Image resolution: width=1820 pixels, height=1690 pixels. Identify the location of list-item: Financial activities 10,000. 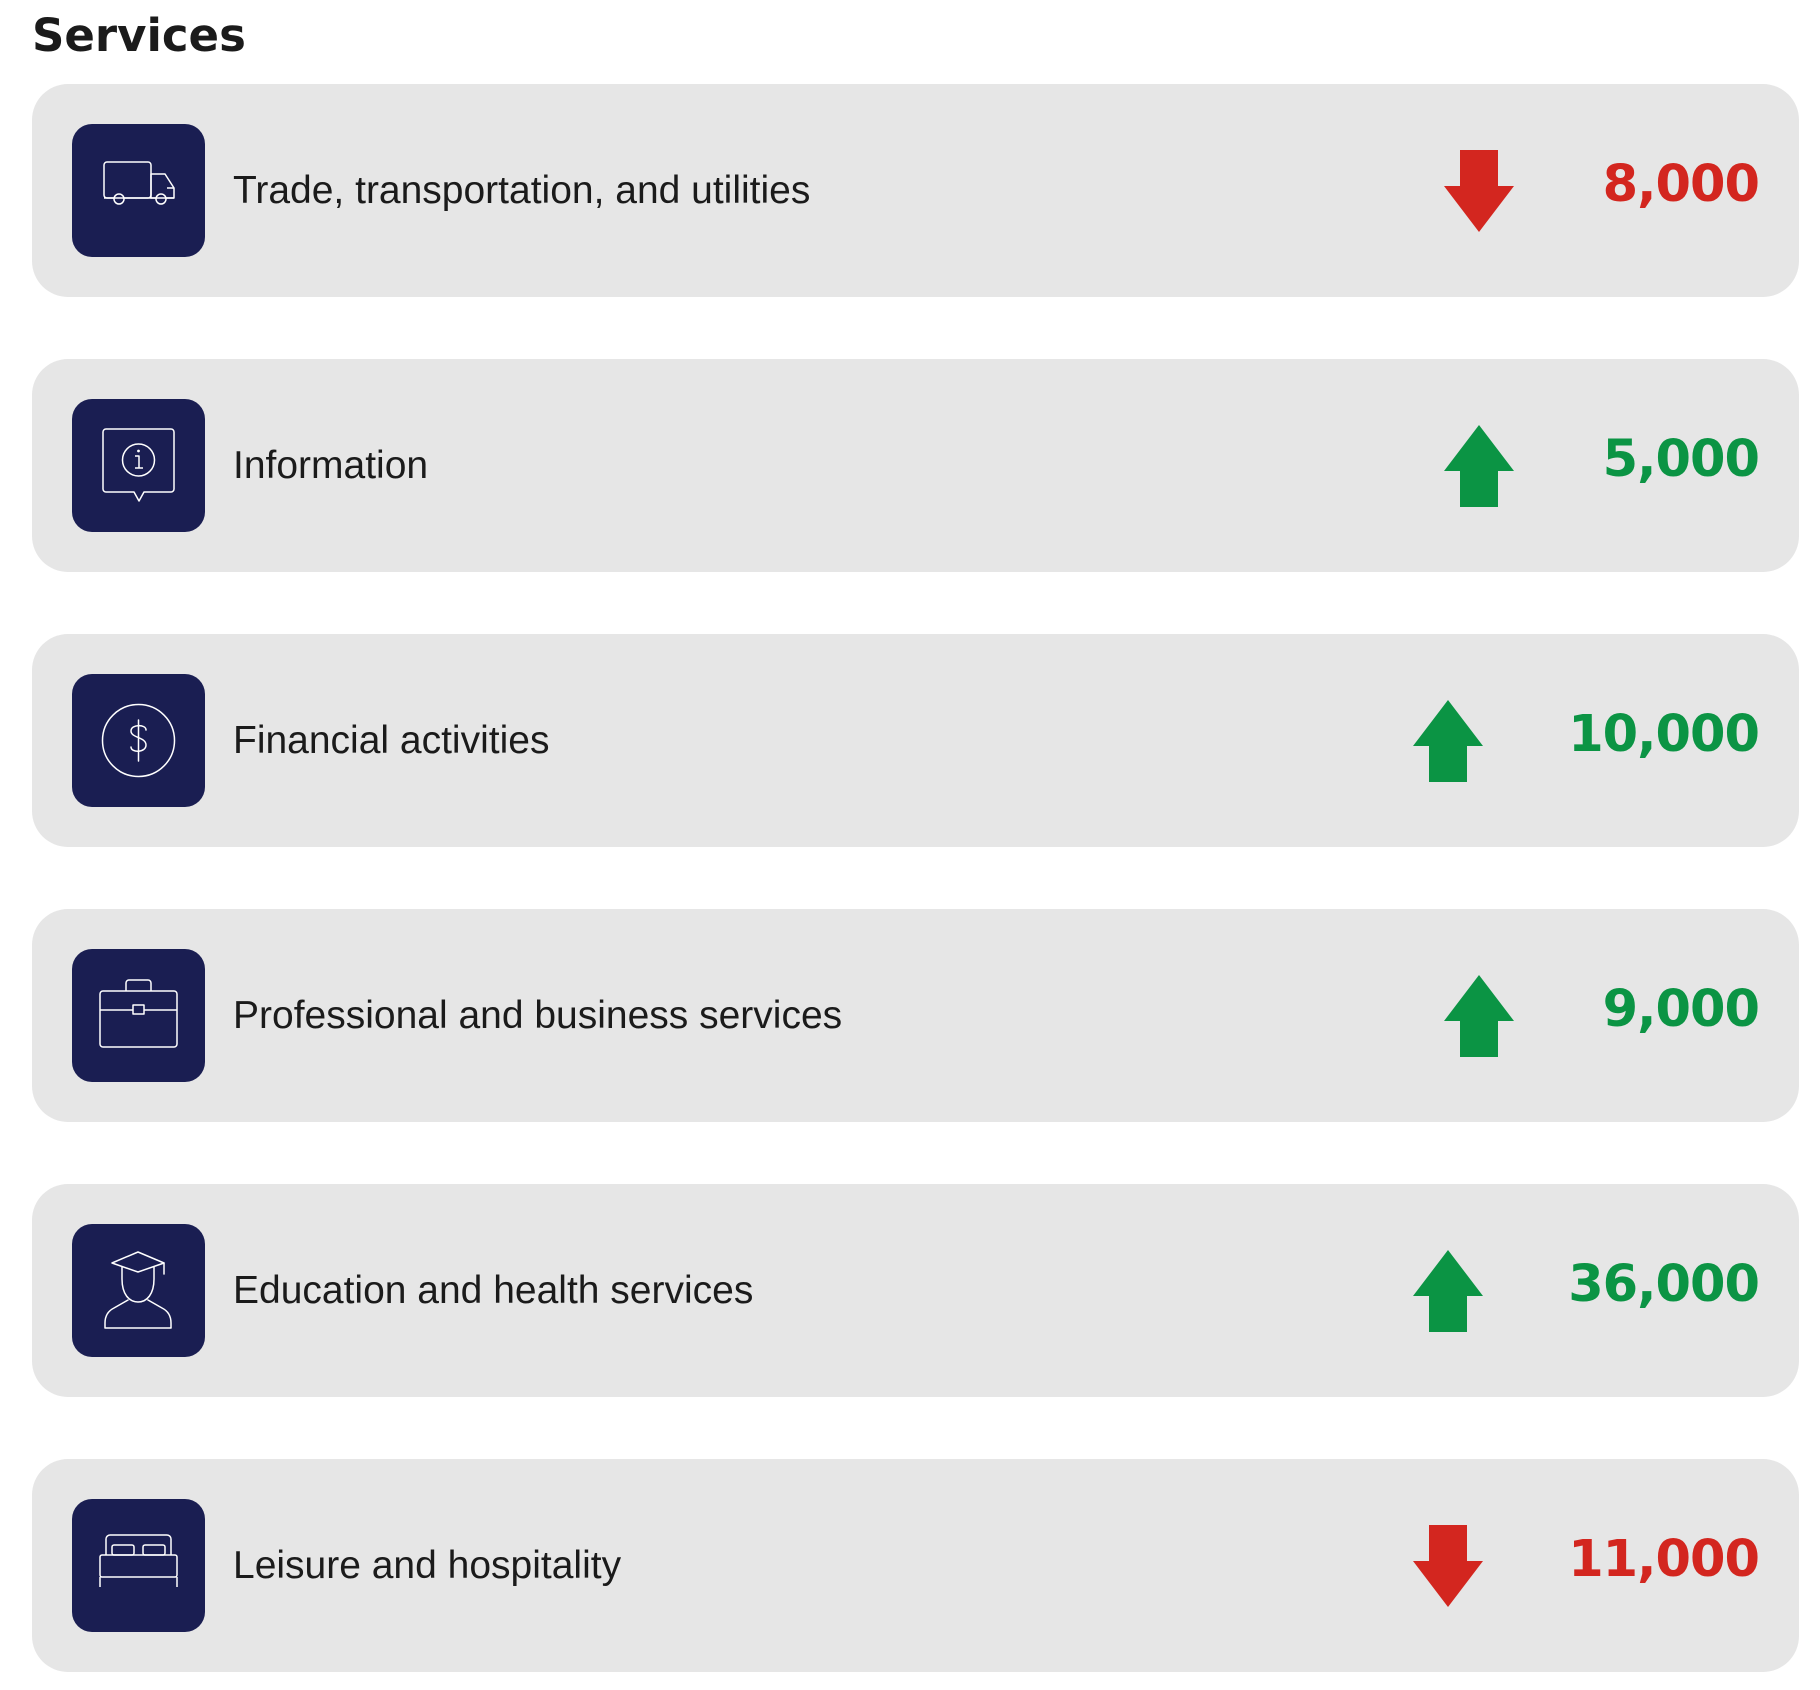
(915, 740).